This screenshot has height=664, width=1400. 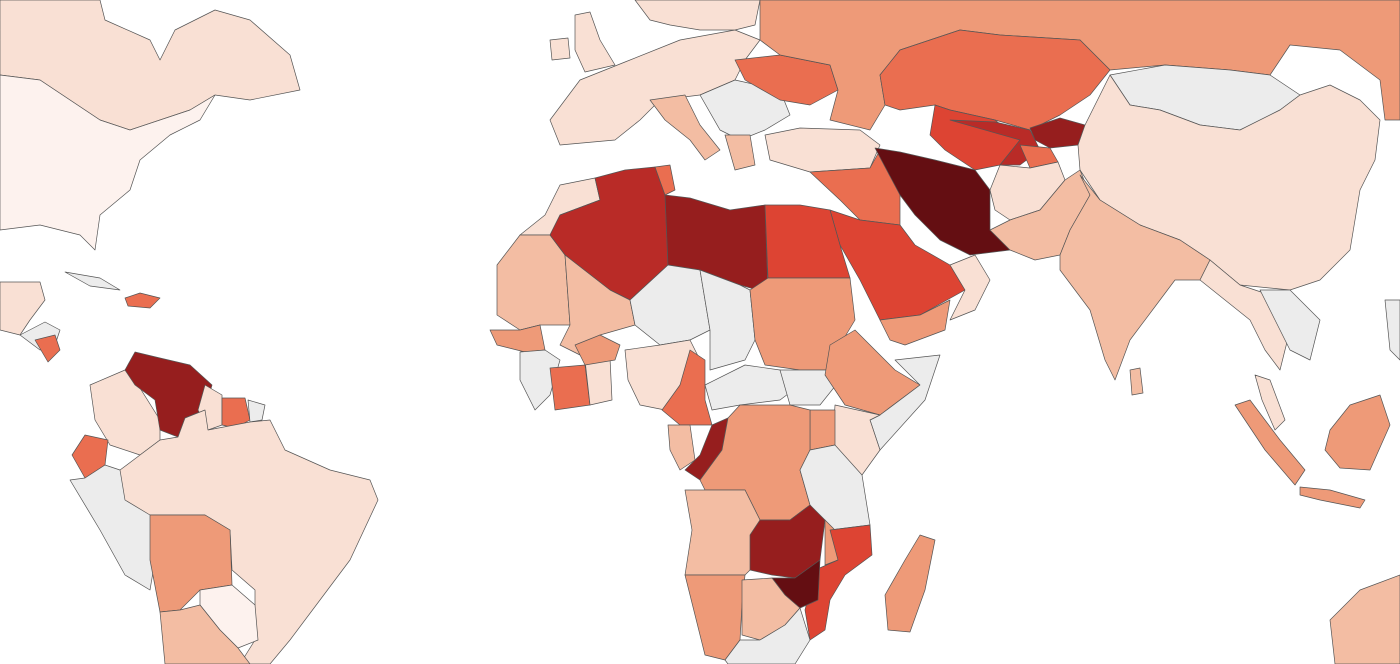 What do you see at coordinates (1270, 442) in the screenshot?
I see `region-sumatra` at bounding box center [1270, 442].